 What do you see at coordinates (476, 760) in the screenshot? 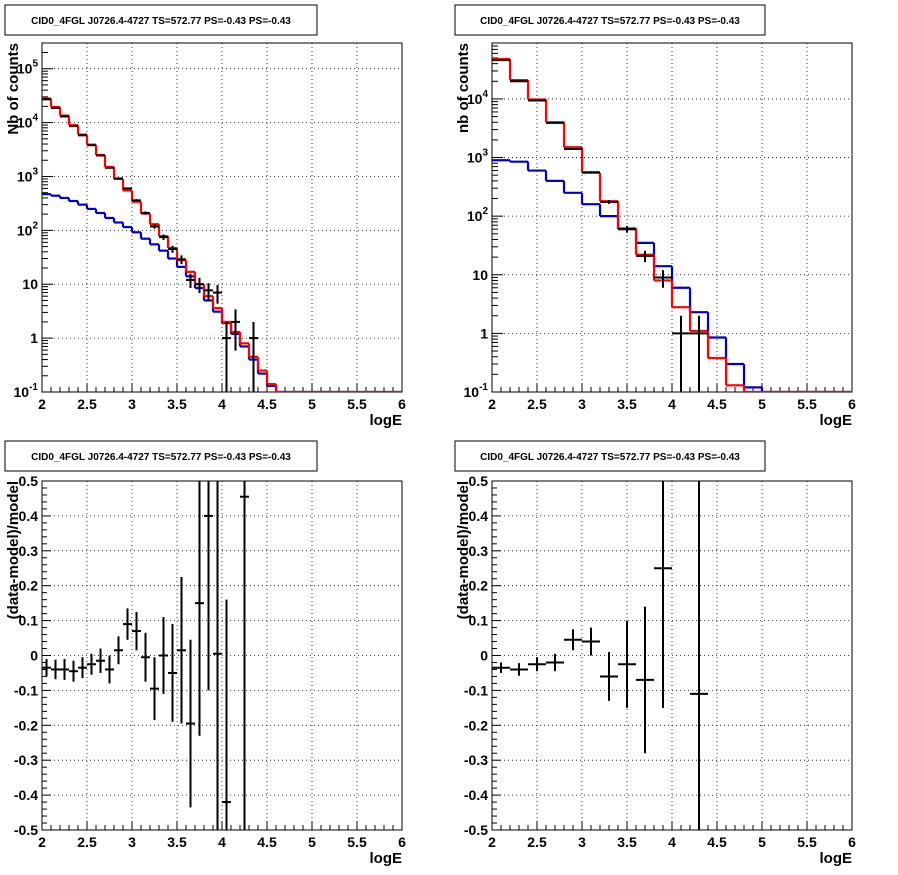
I see `y-tick-label: -0.3` at bounding box center [476, 760].